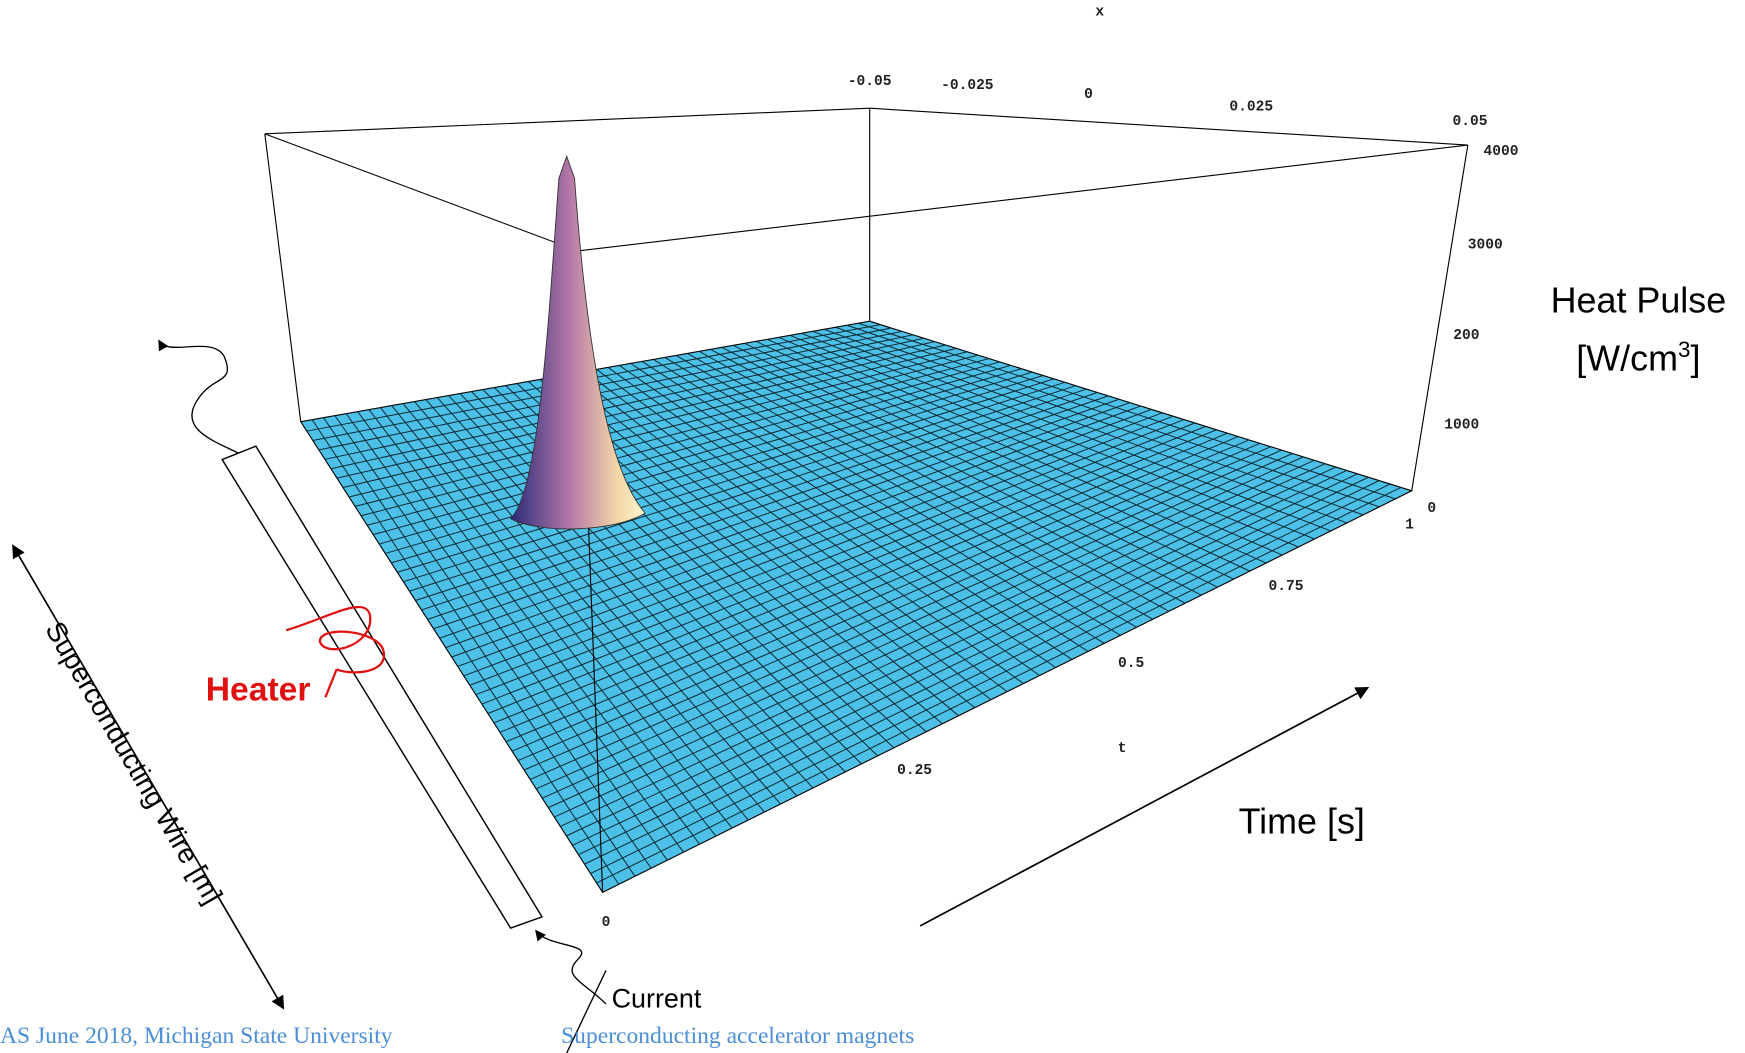 This screenshot has width=1745, height=1053. Describe the element at coordinates (571, 967) in the screenshot. I see `squiggle-current` at that location.